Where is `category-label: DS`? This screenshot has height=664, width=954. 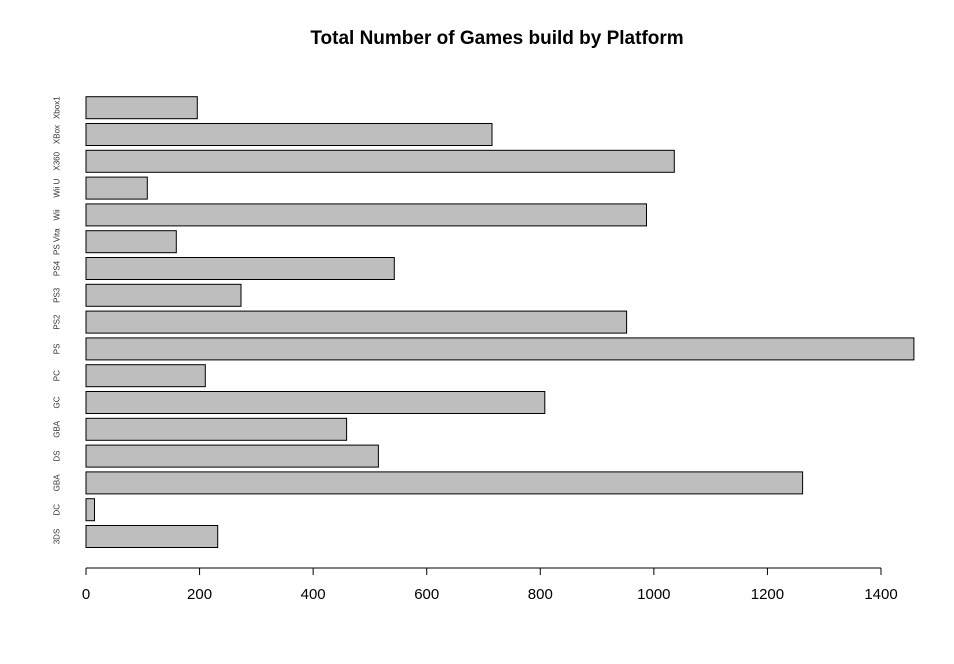
category-label: DS is located at coordinates (57, 456).